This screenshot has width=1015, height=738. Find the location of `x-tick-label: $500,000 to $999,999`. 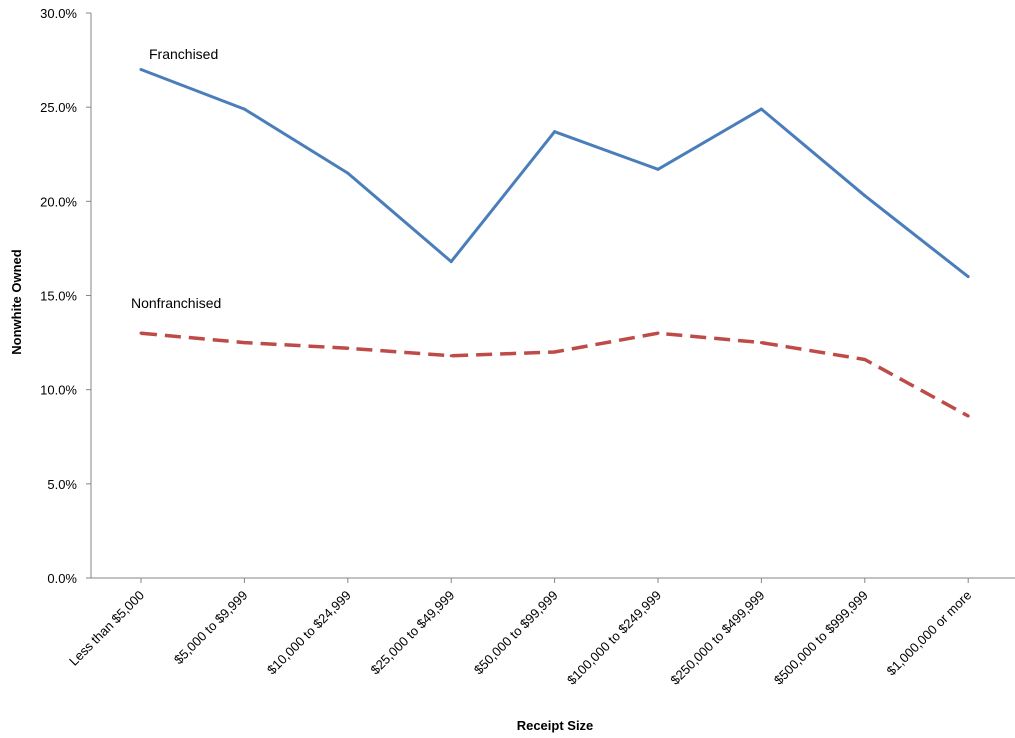

x-tick-label: $500,000 to $999,999 is located at coordinates (821, 638).